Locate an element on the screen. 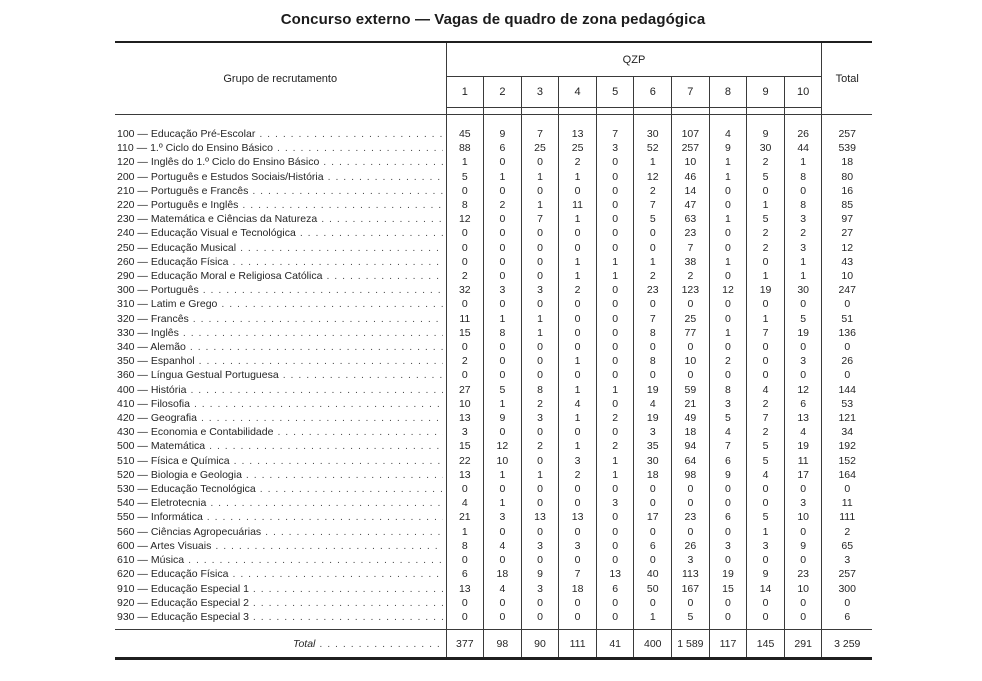  table-row: 310 — Latim e Grego00000000000 is located at coordinates (493, 304).